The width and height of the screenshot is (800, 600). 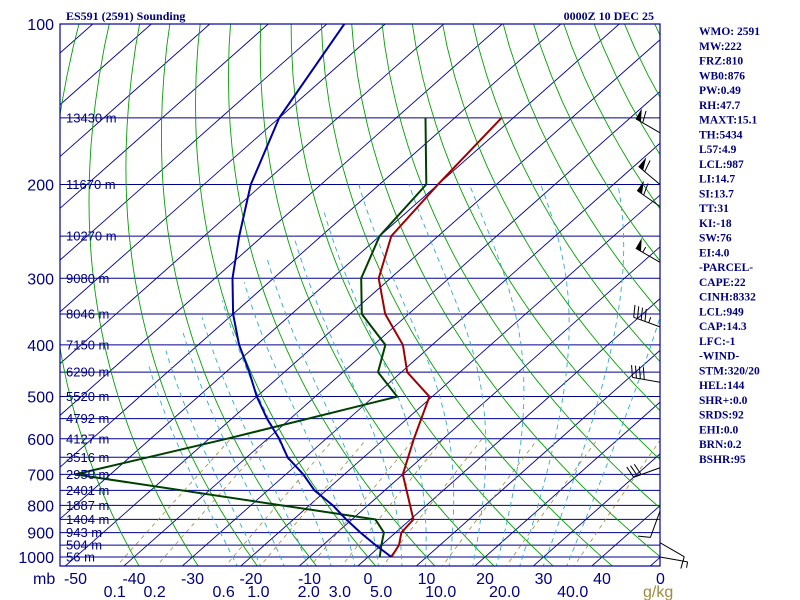 I want to click on index-line: L57:4.9, so click(x=718, y=150).